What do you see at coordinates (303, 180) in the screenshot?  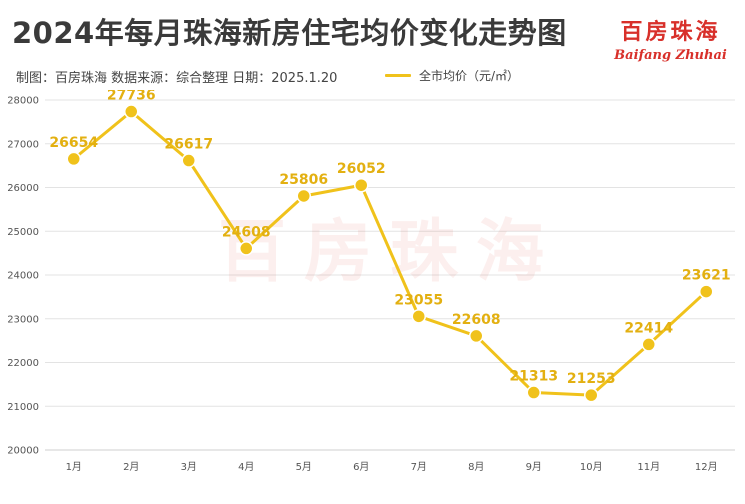 I see `data-label: 25806` at bounding box center [303, 180].